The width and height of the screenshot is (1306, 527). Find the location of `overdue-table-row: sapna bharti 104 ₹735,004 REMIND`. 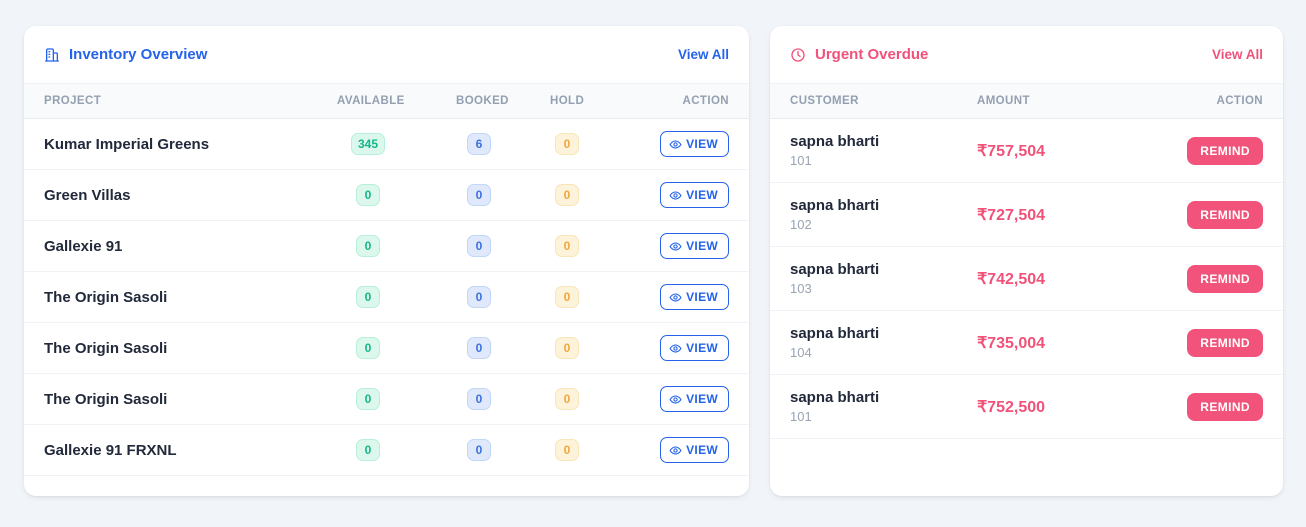

overdue-table-row: sapna bharti 104 ₹735,004 REMIND is located at coordinates (1026, 343).